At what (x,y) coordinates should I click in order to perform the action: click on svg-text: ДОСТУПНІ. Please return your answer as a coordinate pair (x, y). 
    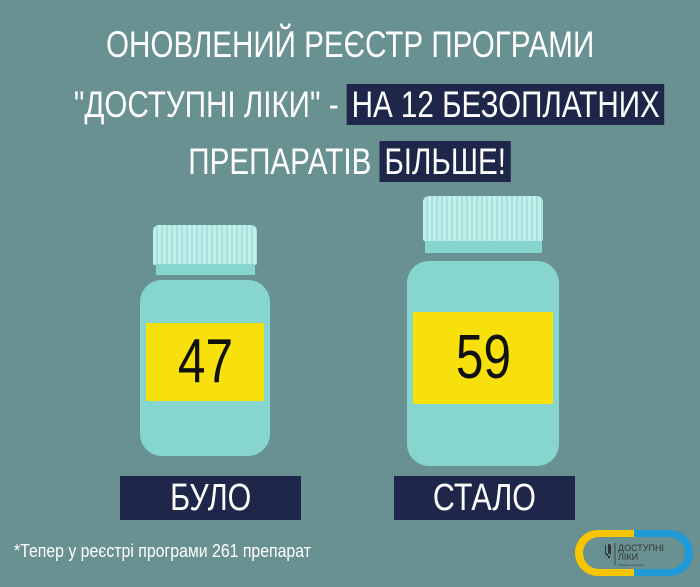
    Looking at the image, I should click on (641, 548).